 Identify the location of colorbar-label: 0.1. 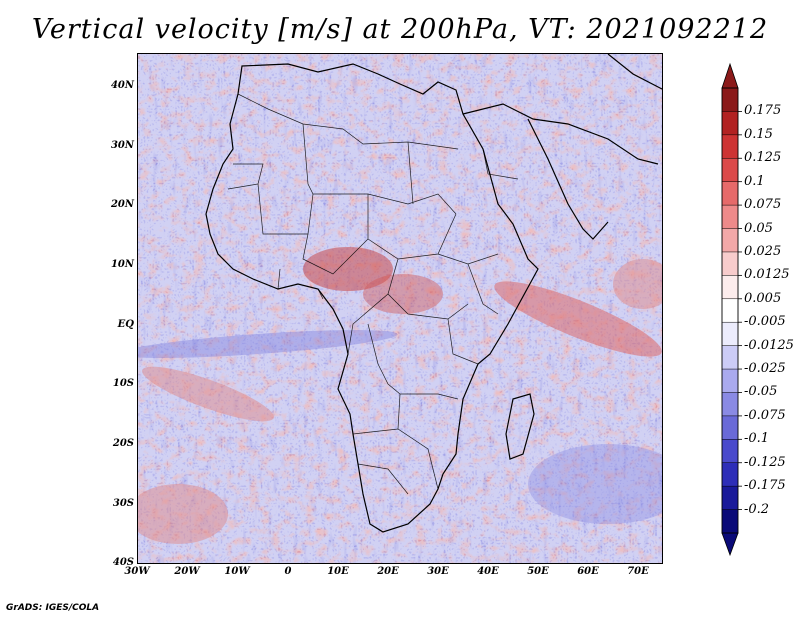
(754, 181).